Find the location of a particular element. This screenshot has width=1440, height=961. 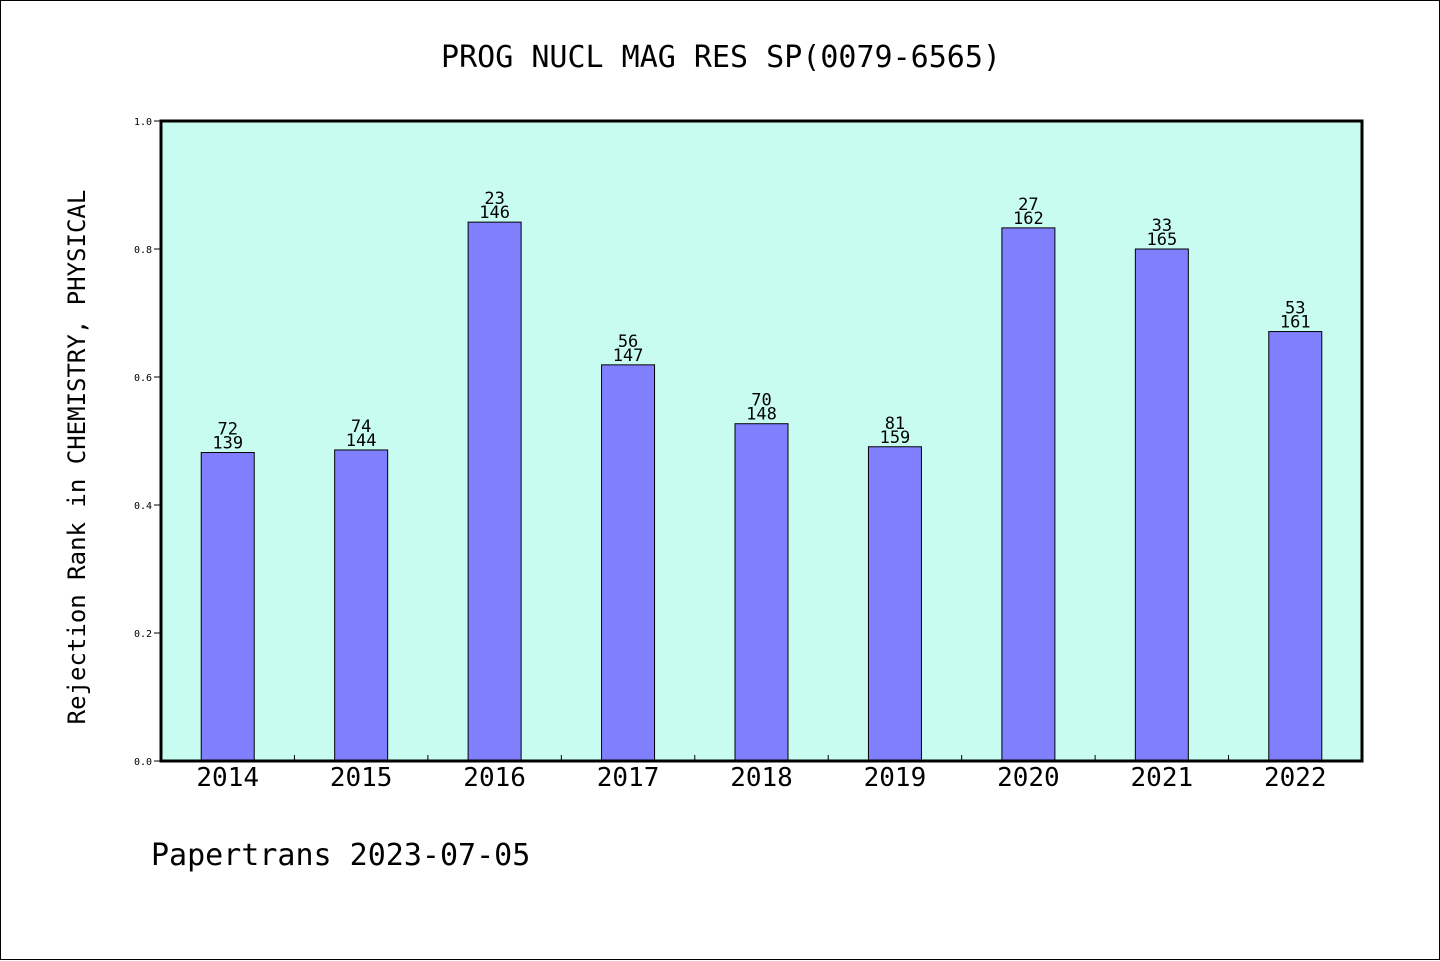

bar-2017 is located at coordinates (628, 563).